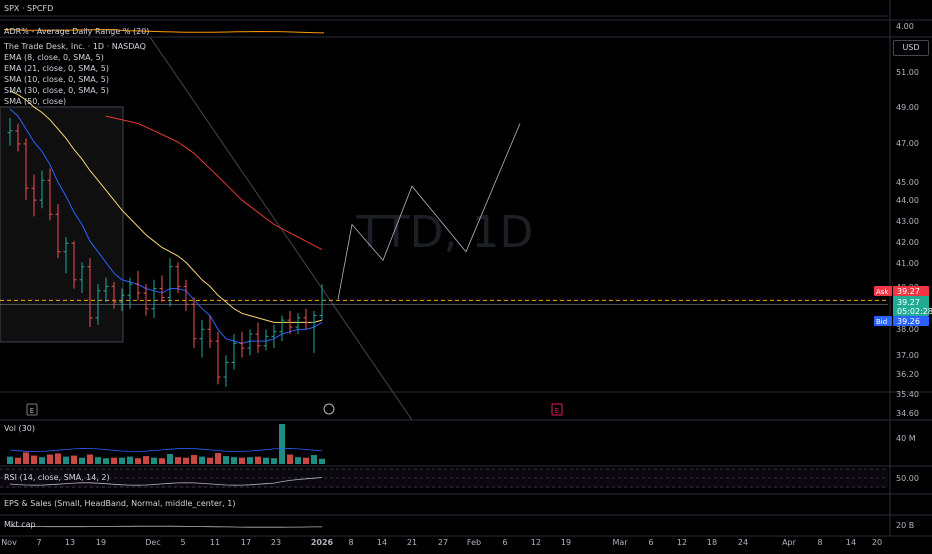 This screenshot has width=932, height=554. What do you see at coordinates (883, 291) in the screenshot?
I see `ask-tag-bg` at bounding box center [883, 291].